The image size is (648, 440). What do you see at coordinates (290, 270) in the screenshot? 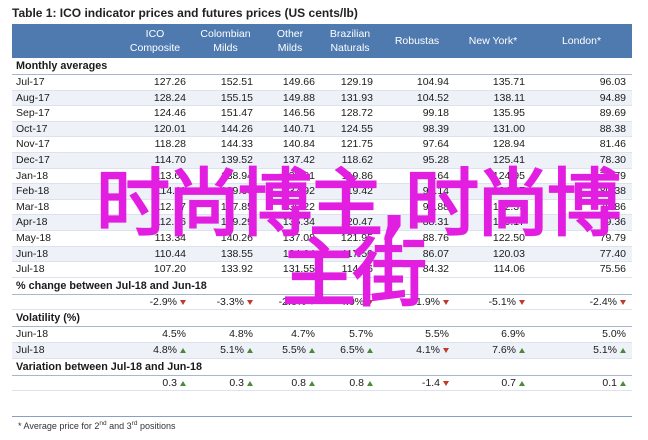
I see `table-cell: 131.55` at bounding box center [290, 270].